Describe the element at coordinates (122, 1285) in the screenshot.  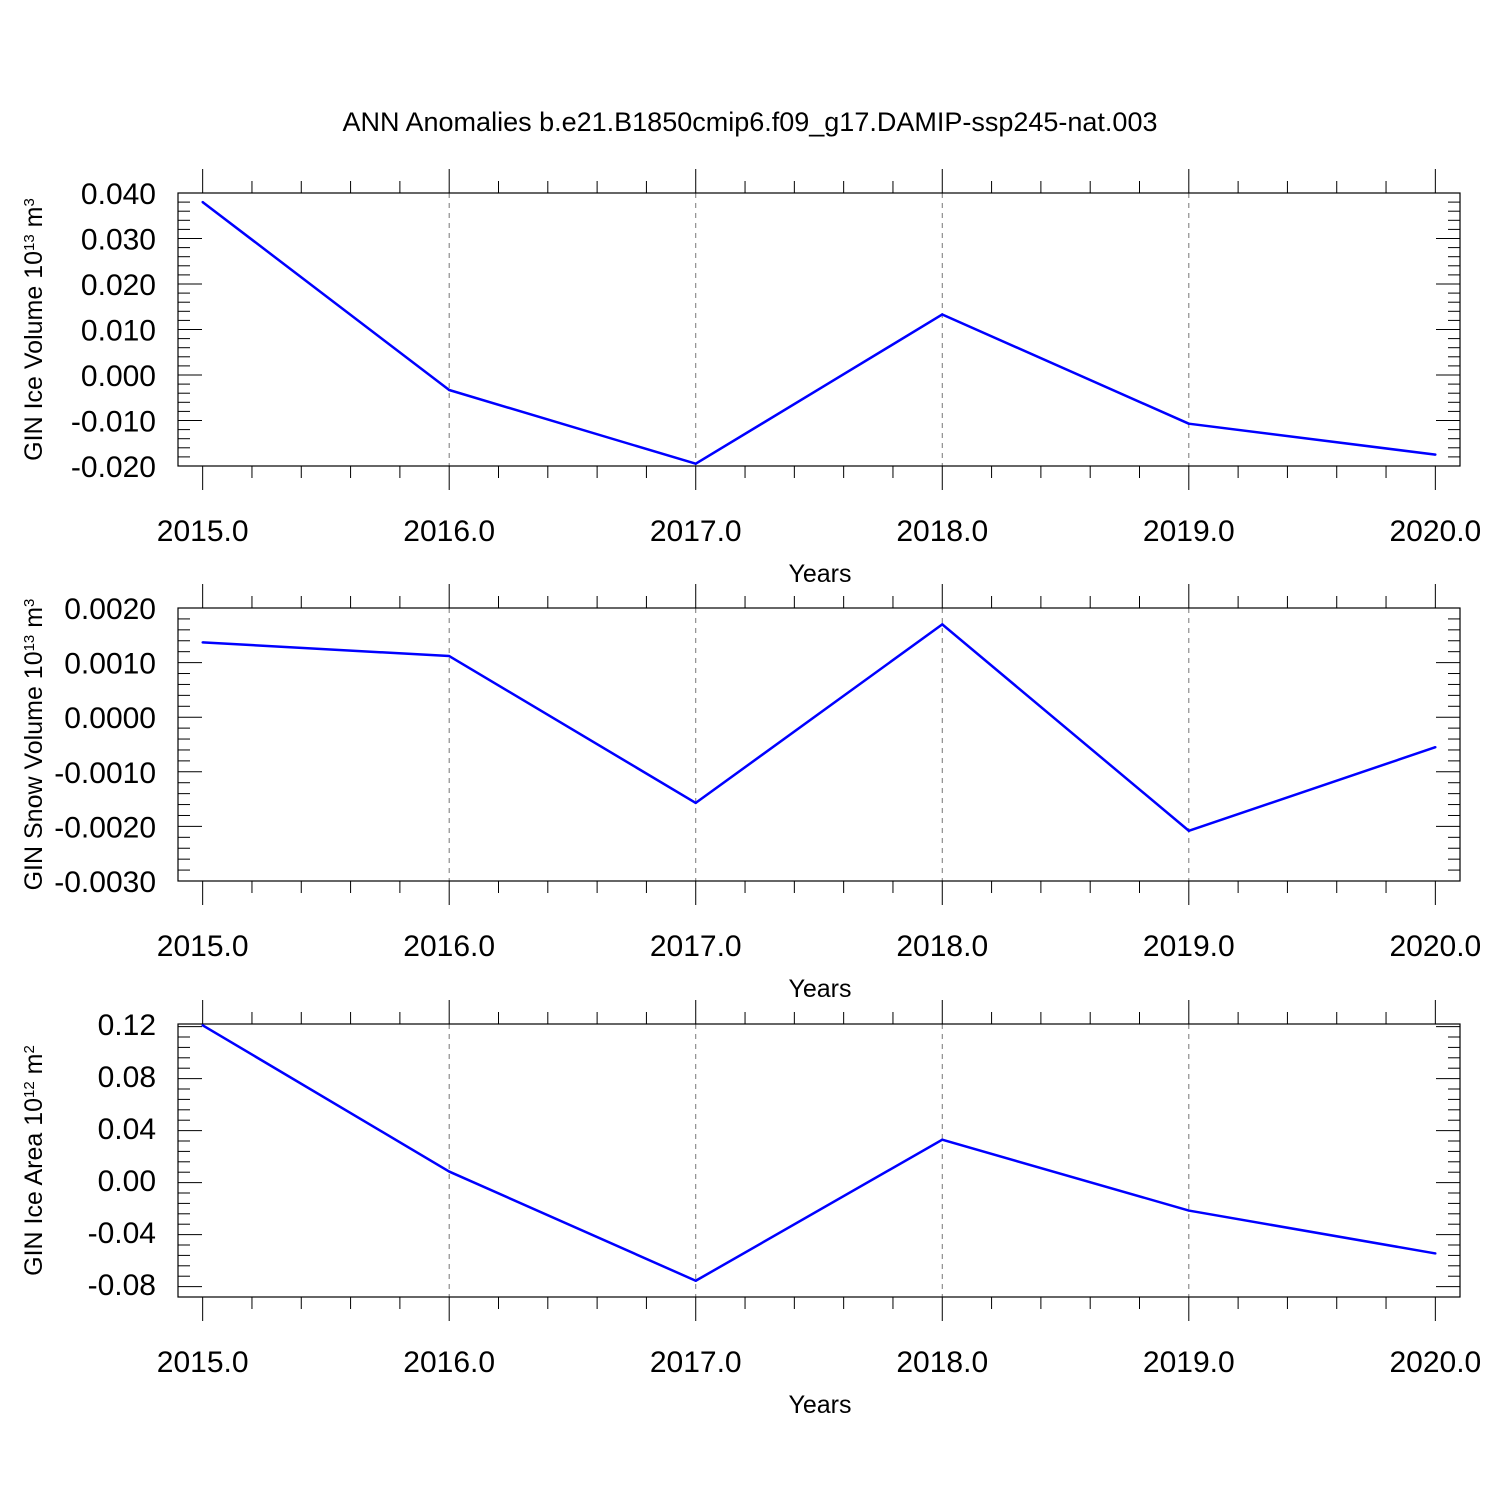
I see `y-tick-label: -0.08` at that location.